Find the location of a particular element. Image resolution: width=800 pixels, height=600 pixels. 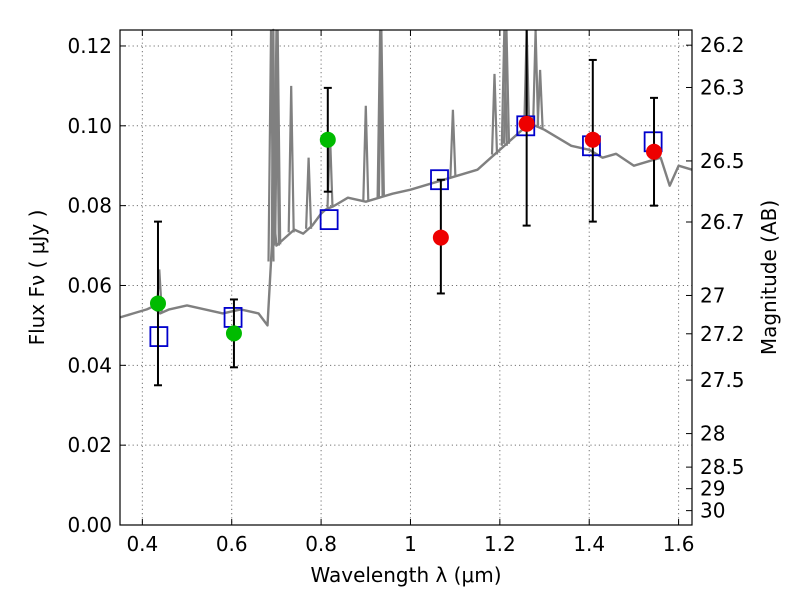

right-tick-label: 26.3 is located at coordinates (722, 87).